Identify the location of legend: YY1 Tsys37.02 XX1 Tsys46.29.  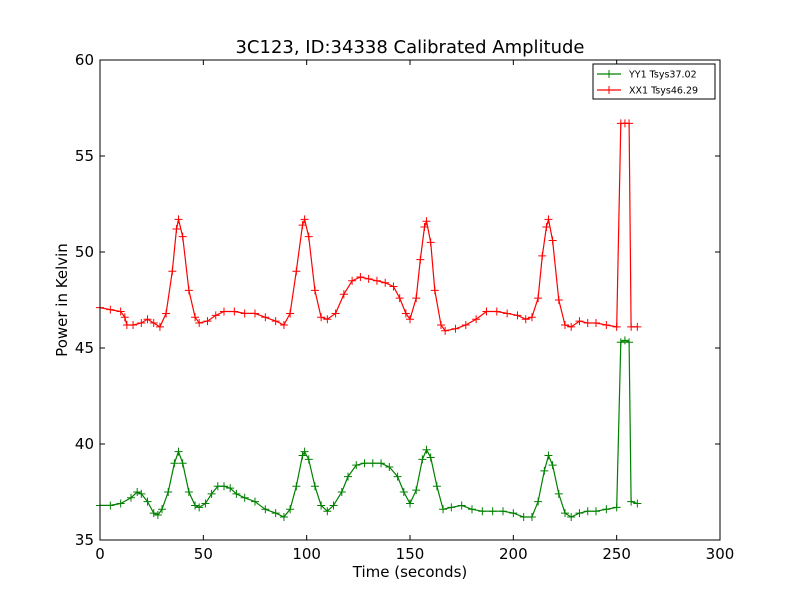
(654, 81).